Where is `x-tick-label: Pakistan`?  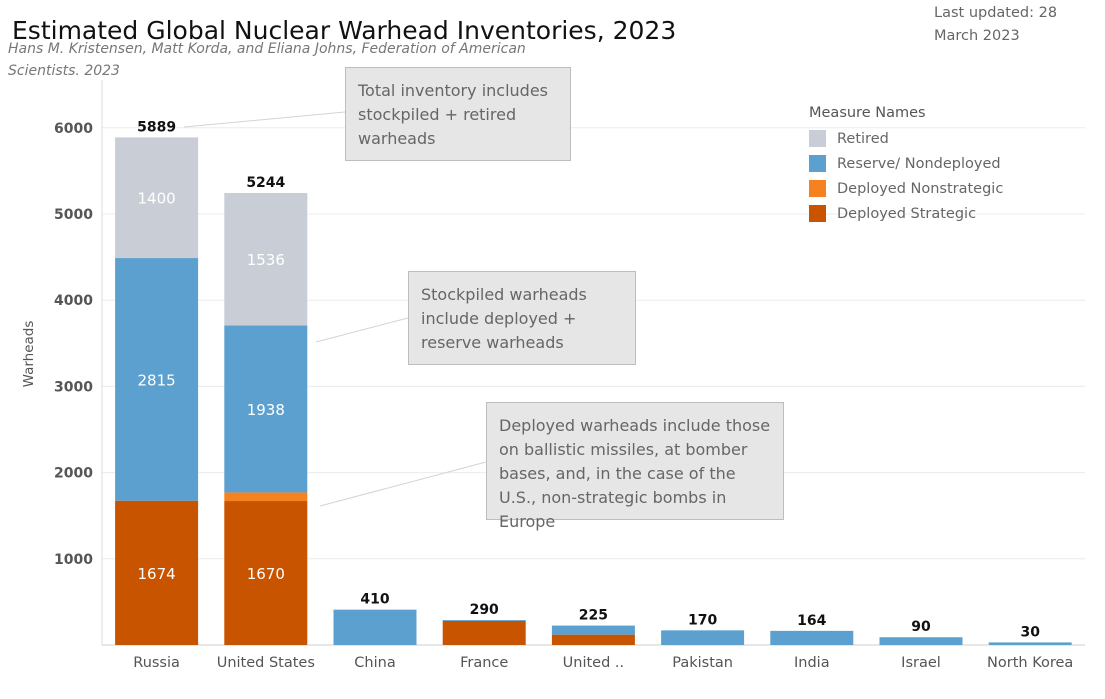
x-tick-label: Pakistan is located at coordinates (702, 663).